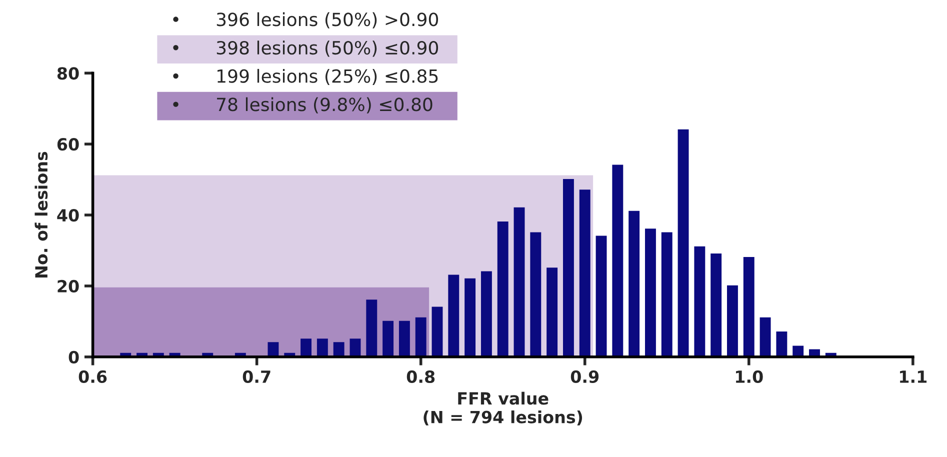 Image resolution: width=947 pixels, height=457 pixels. What do you see at coordinates (41, 215) in the screenshot?
I see `y-axis-title: No. of lesions` at bounding box center [41, 215].